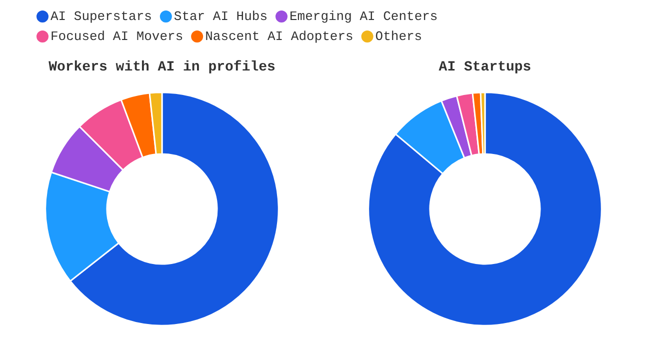  Describe the element at coordinates (117, 36) in the screenshot. I see `legend-label: Focused AI Movers` at that location.